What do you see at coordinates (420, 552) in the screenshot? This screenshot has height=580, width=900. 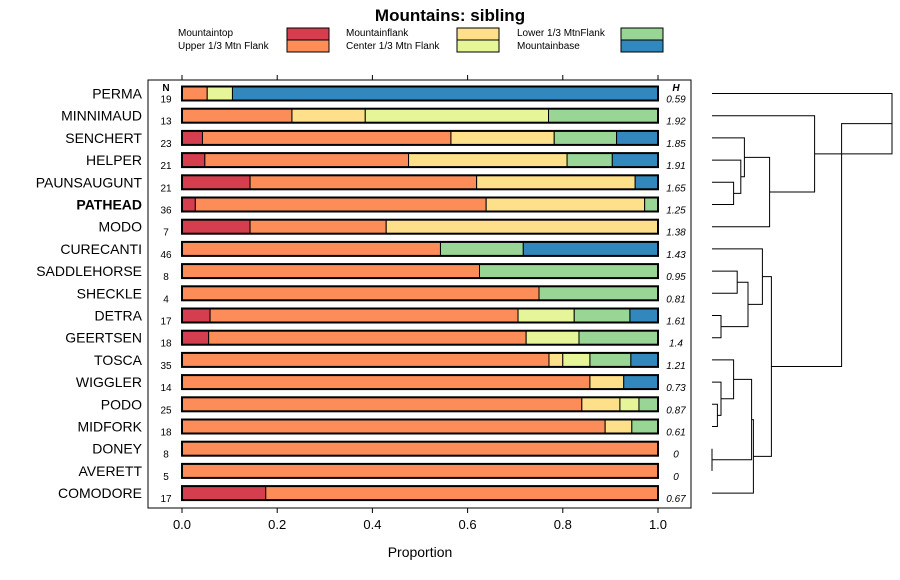 I see `x-axis-title: Proportion` at bounding box center [420, 552].